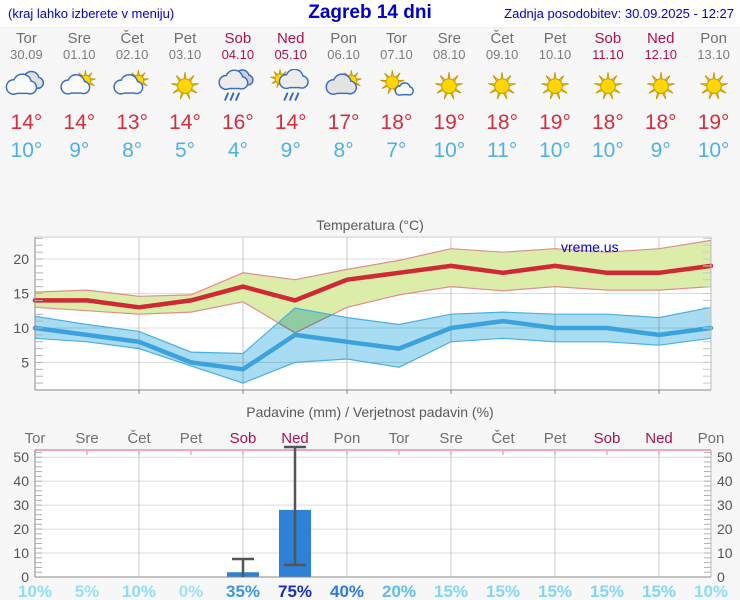 The width and height of the screenshot is (740, 600). Describe the element at coordinates (370, 225) in the screenshot. I see `temp-chart-title: Temperatura (°C)` at that location.